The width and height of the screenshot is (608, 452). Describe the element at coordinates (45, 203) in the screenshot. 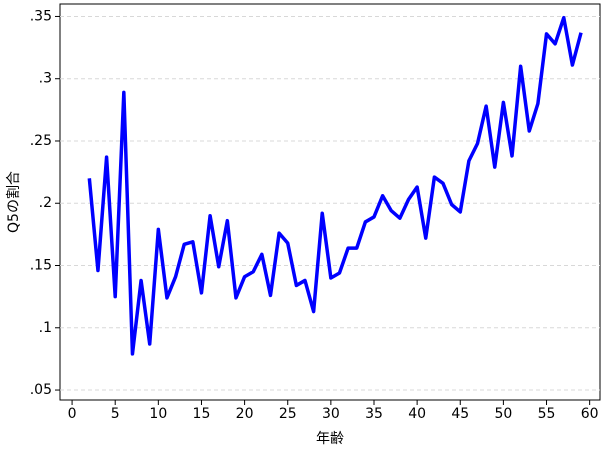

I see `y-tick-label: .2` at that location.